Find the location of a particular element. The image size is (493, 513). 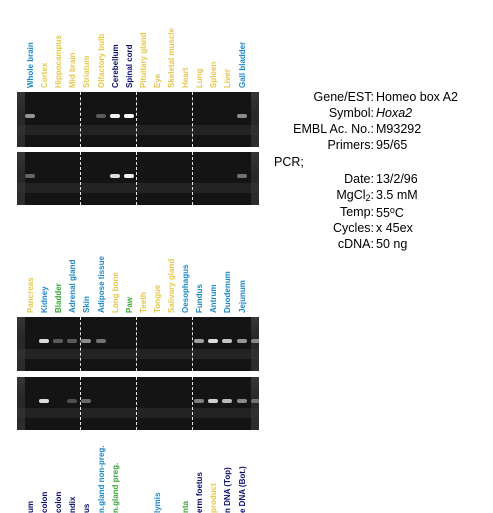

lane-label: Striatum is located at coordinates (87, 71).